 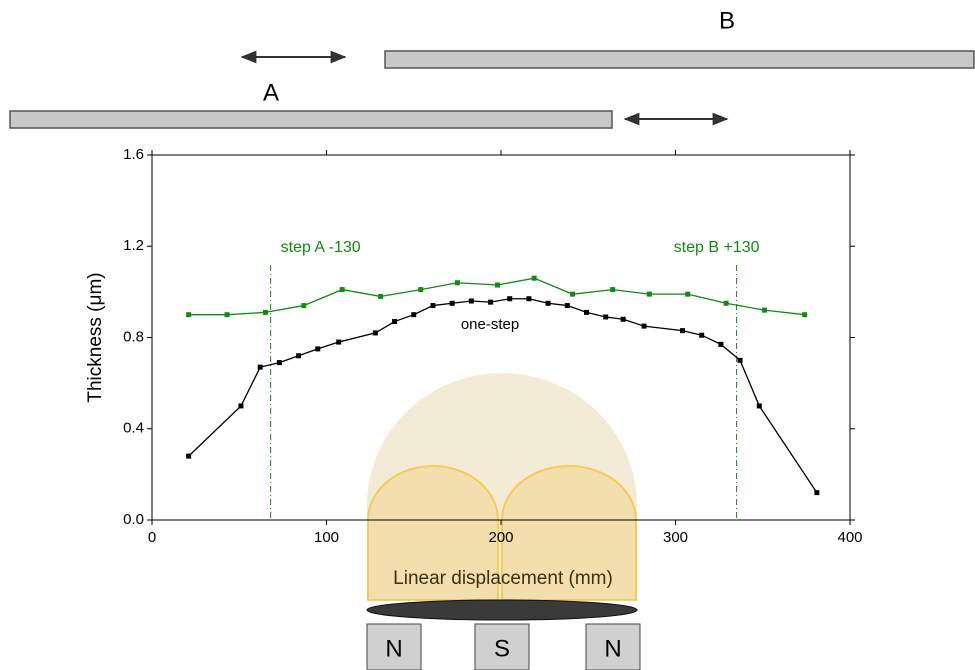 What do you see at coordinates (727, 20) in the screenshot?
I see `substrate-label: B` at bounding box center [727, 20].